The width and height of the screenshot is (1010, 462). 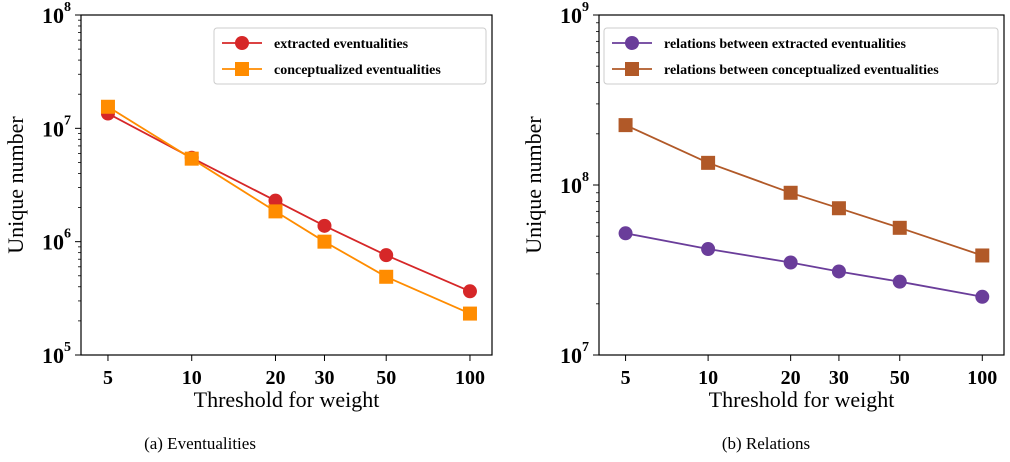 What do you see at coordinates (766, 443) in the screenshot?
I see `subfigure-caption: (b) Relations` at bounding box center [766, 443].